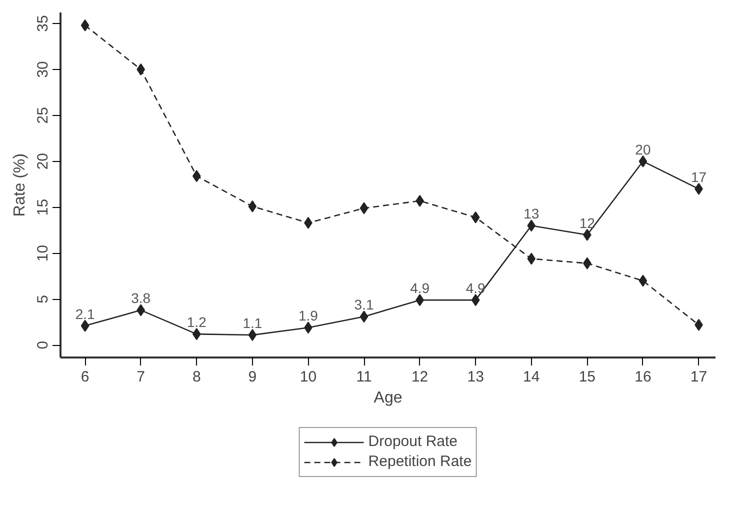 The image size is (730, 515). Describe the element at coordinates (643, 377) in the screenshot. I see `x-tick-label: 16` at that location.